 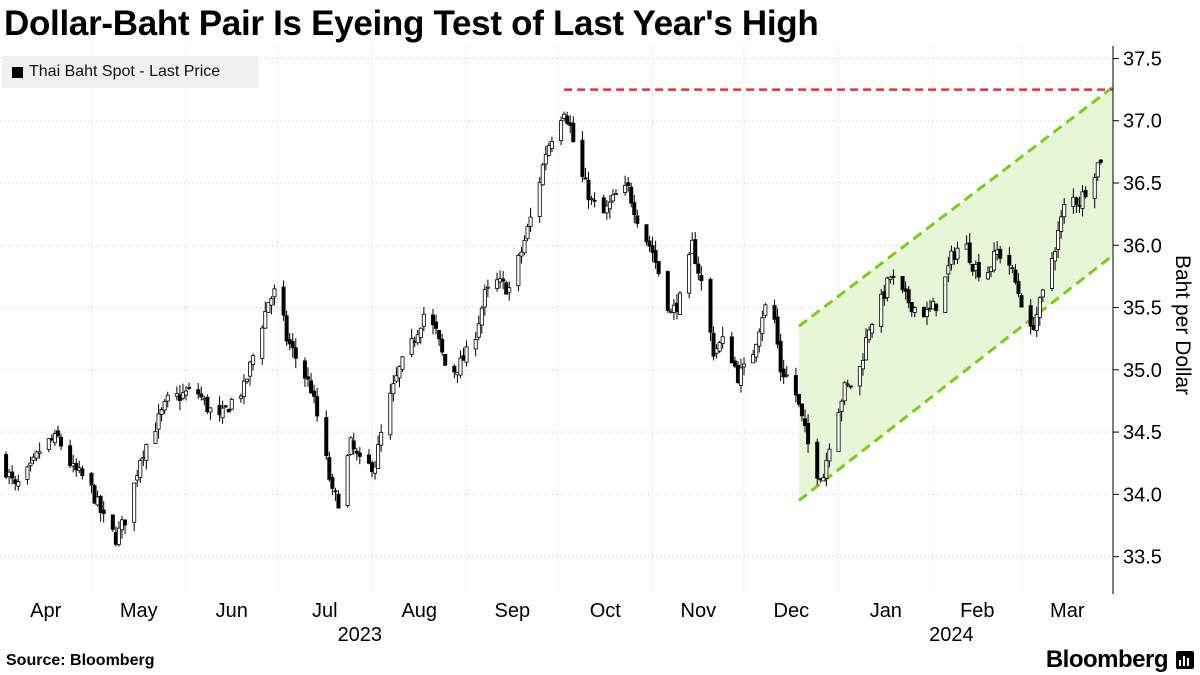 I want to click on x-tick-label: Jan, so click(x=886, y=611).